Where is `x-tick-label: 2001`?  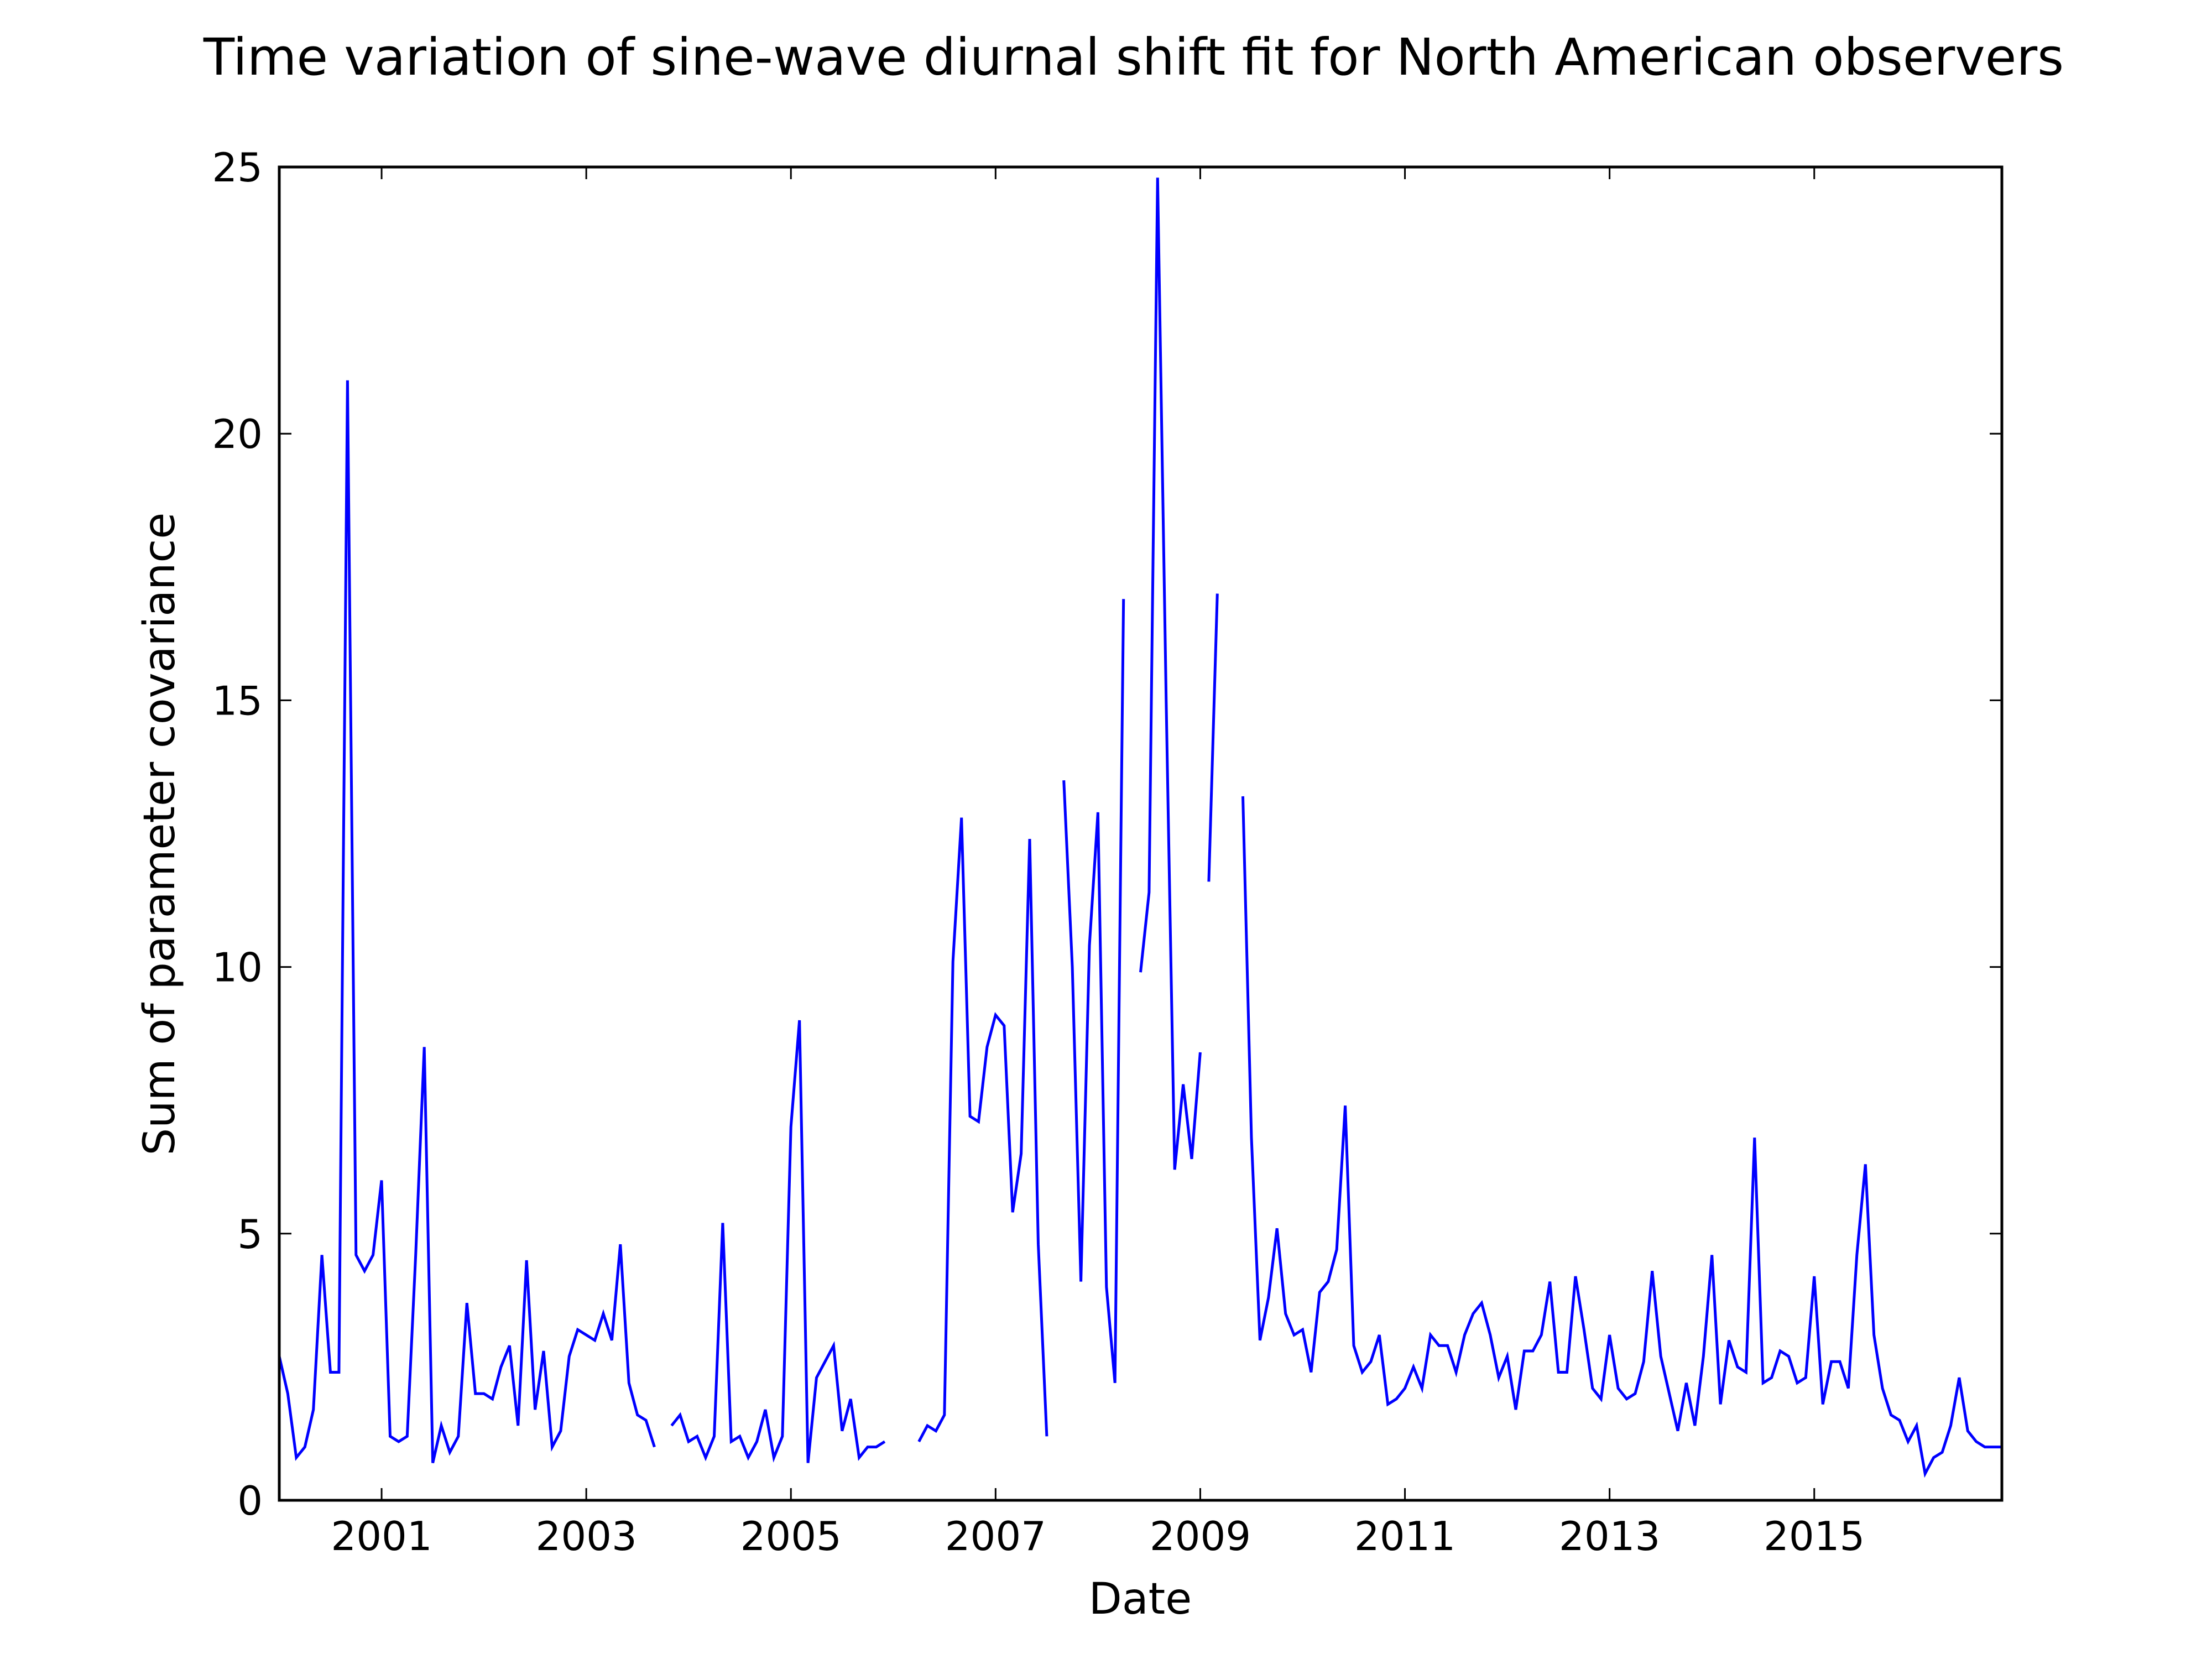
x-tick-label: 2001 is located at coordinates (382, 1536).